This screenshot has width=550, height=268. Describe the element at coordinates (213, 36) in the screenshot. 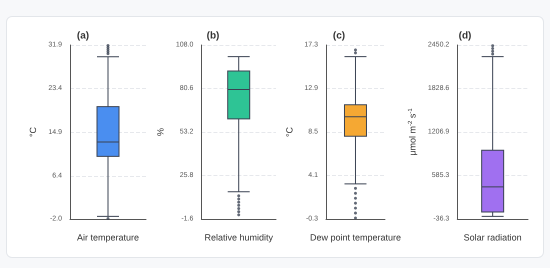

I see `chart-title: (b)` at that location.